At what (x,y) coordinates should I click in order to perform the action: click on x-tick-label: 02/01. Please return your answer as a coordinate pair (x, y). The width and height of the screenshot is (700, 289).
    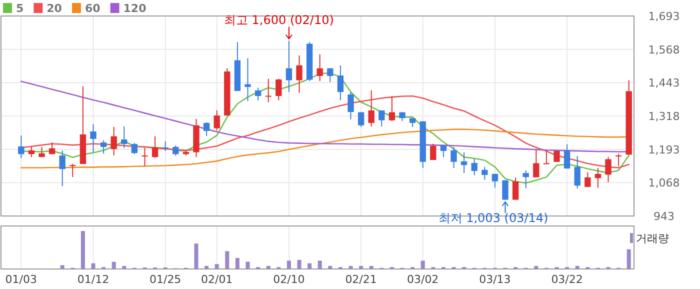
    Looking at the image, I should click on (217, 279).